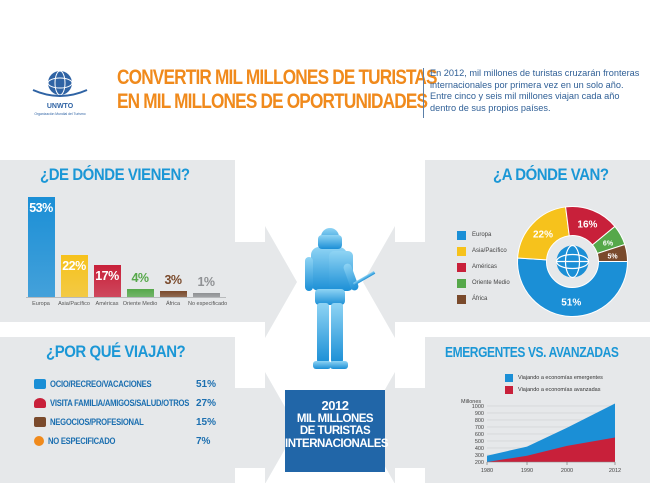 The width and height of the screenshot is (650, 483). What do you see at coordinates (559, 390) in the screenshot?
I see `legend-advanced-label: Viajando a economías avanzadas` at bounding box center [559, 390].